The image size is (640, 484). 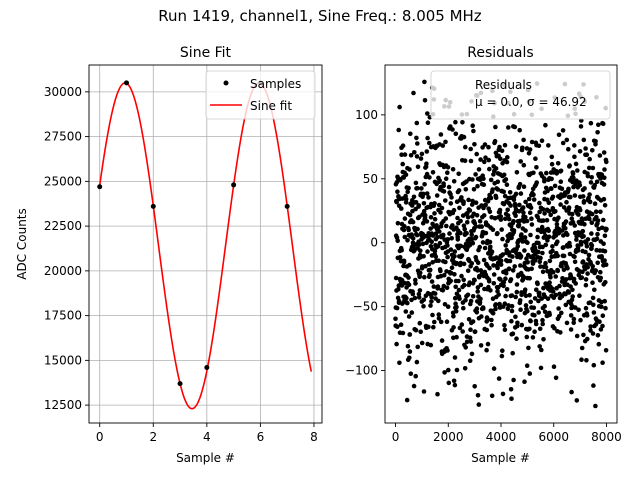 I want to click on sine-fit-legend: Samples Sine fit, so click(x=260, y=95).